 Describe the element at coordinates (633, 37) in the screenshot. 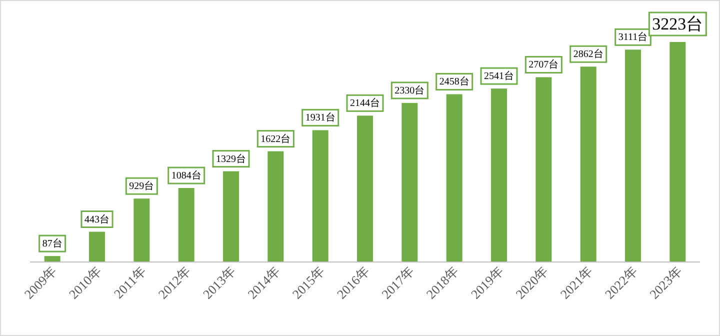

I see `data-label: 3111台` at that location.